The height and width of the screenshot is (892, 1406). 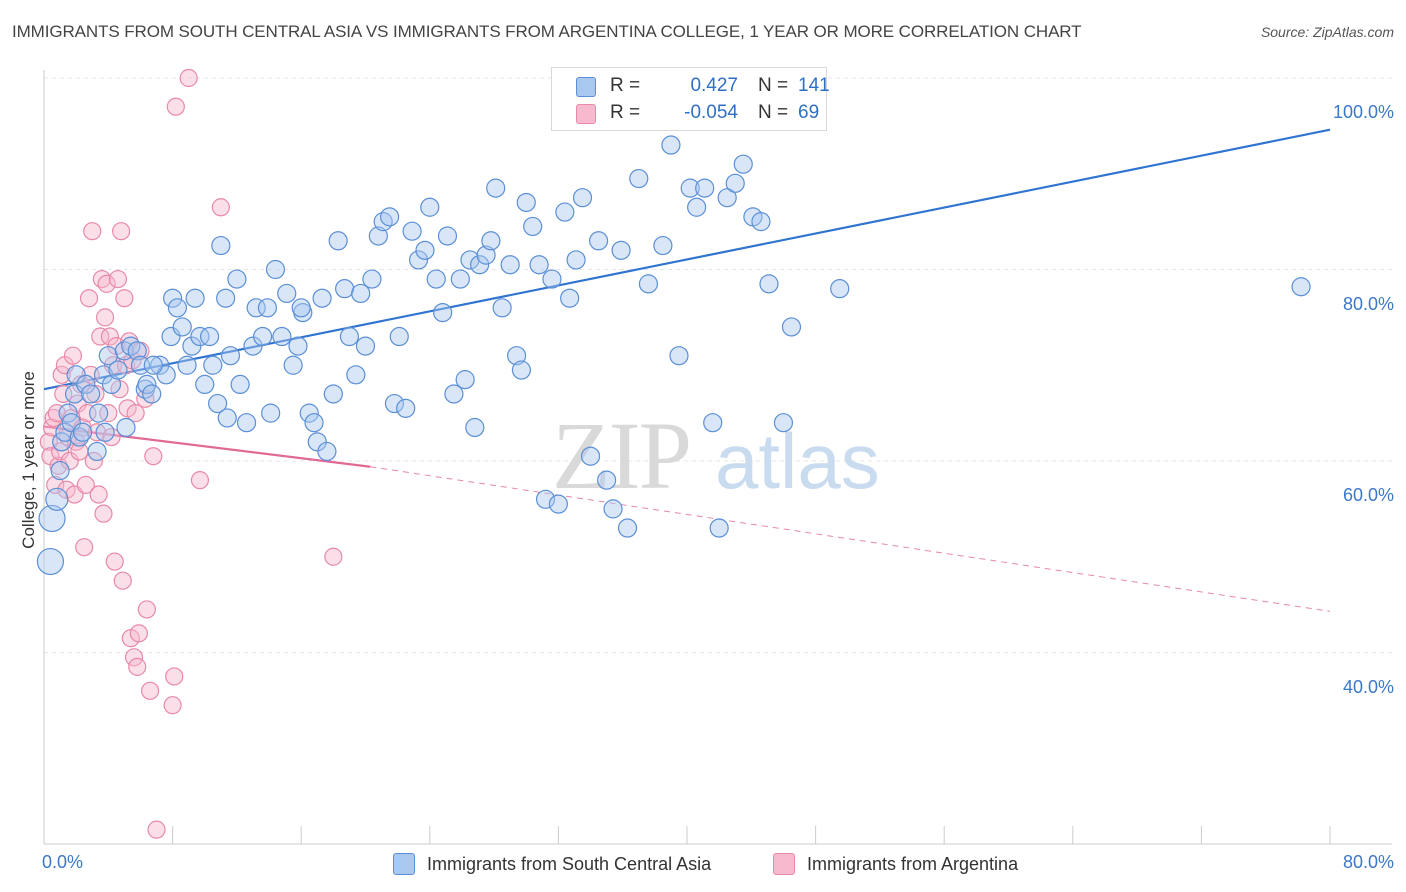 What do you see at coordinates (1363, 112) in the screenshot?
I see `y-tick-label: 100.0%` at bounding box center [1363, 112].